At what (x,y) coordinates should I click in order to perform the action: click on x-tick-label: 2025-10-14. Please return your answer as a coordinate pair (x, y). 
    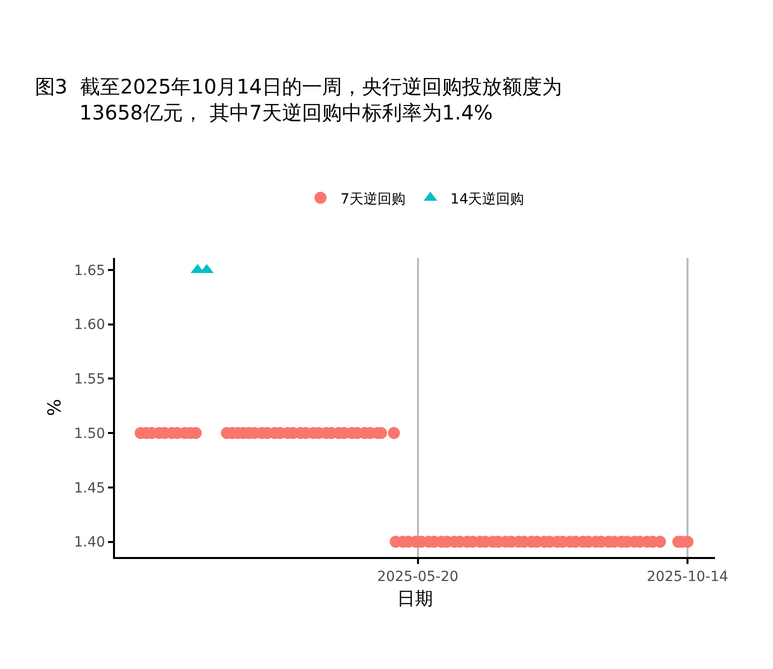
    Looking at the image, I should click on (687, 576).